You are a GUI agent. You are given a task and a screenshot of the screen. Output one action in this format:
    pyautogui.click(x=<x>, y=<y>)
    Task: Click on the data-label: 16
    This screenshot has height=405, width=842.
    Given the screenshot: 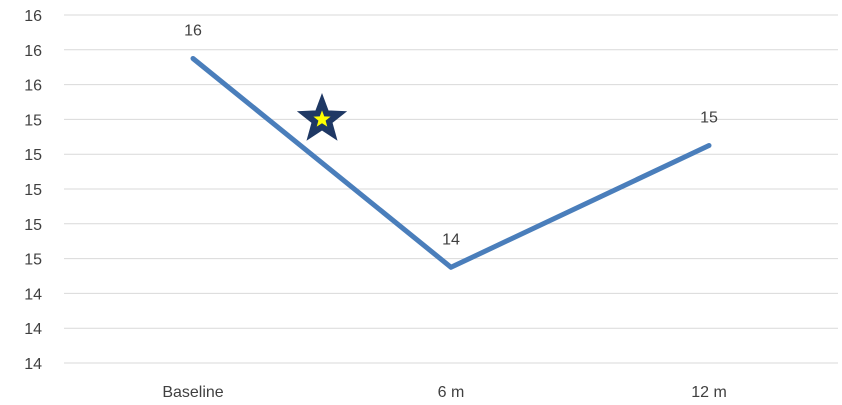 What is the action you would take?
    pyautogui.click(x=193, y=31)
    